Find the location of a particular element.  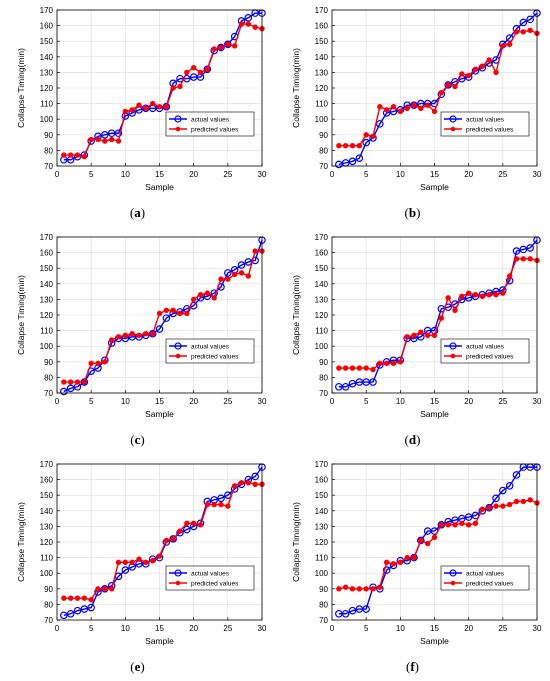

panel-caption: (a) is located at coordinates (137, 212).